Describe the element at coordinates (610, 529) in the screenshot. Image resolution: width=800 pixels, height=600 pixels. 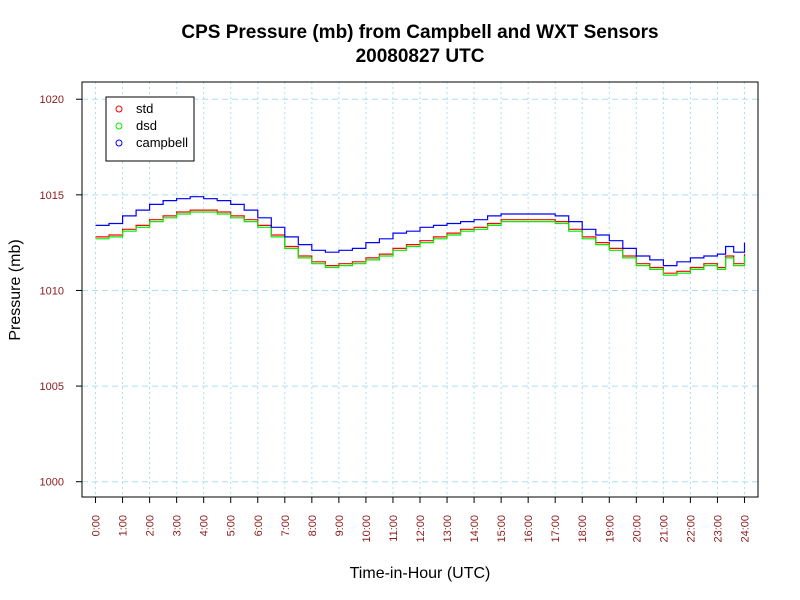
I see `x-tick-label: 19:00` at that location.